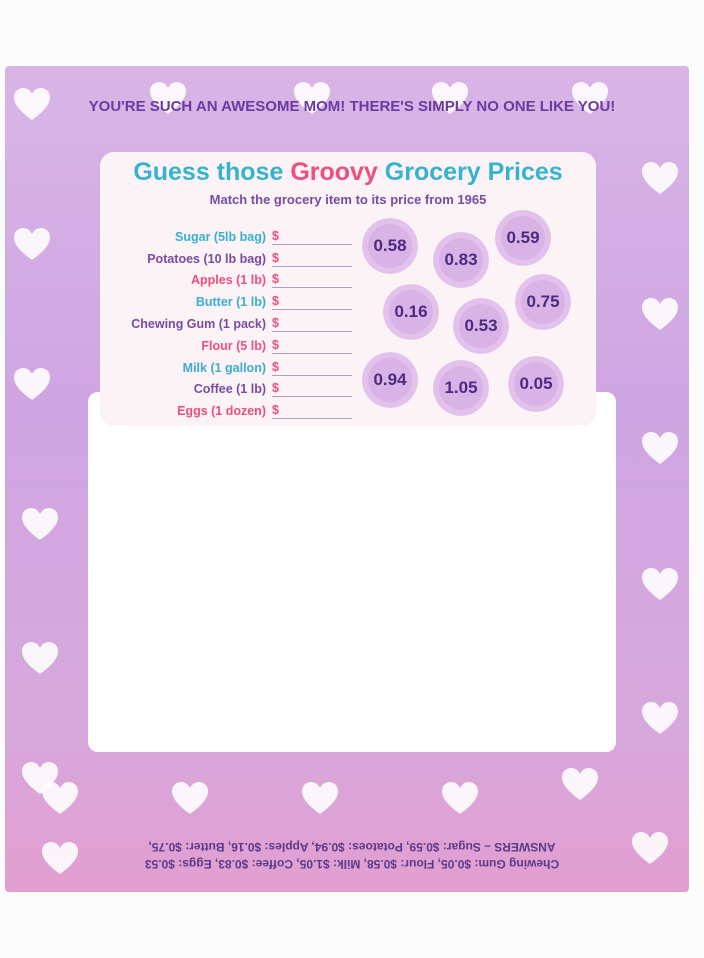  I want to click on grocery-item: Eggs (1 dozen) $, so click(229, 411).